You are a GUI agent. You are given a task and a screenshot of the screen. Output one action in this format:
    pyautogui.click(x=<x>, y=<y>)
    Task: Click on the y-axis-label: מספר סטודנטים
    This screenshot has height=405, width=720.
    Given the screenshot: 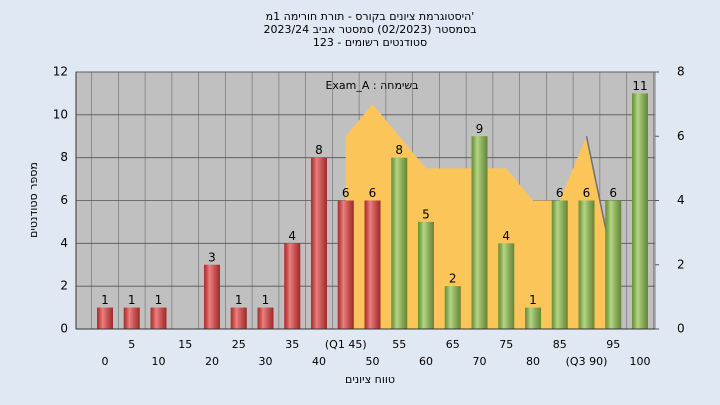 What is the action you would take?
    pyautogui.click(x=33, y=200)
    